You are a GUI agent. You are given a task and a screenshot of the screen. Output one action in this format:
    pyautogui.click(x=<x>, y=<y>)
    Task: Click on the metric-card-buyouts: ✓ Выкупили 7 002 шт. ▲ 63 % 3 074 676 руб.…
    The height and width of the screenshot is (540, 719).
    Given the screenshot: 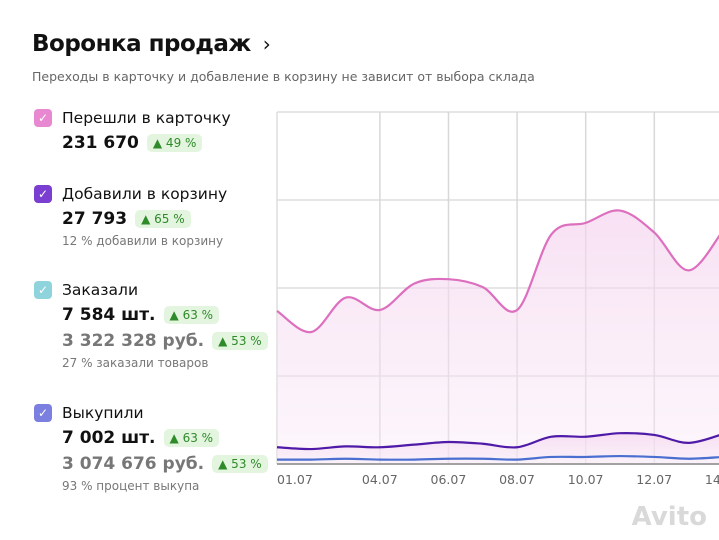 What is the action you would take?
    pyautogui.click(x=151, y=448)
    